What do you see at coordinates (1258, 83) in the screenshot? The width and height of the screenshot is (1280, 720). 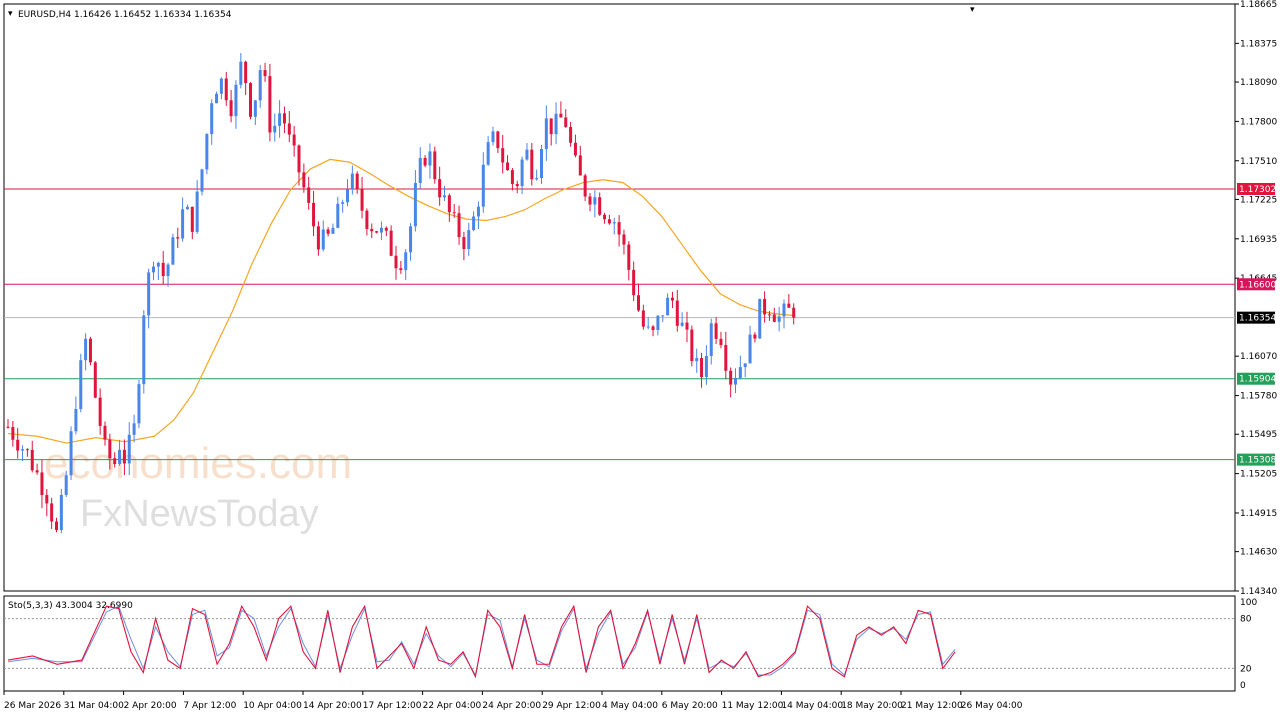 I see `price-tick-label: 1.18090` at bounding box center [1258, 83].